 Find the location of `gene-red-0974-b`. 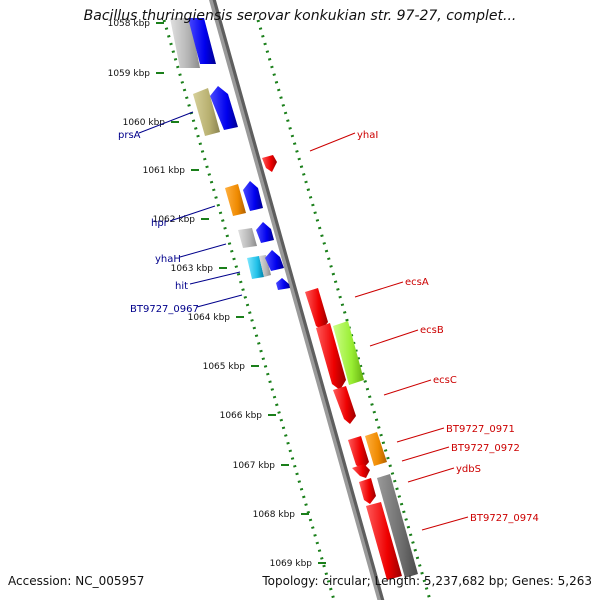

gene-red-0974-b is located at coordinates (384, 541).